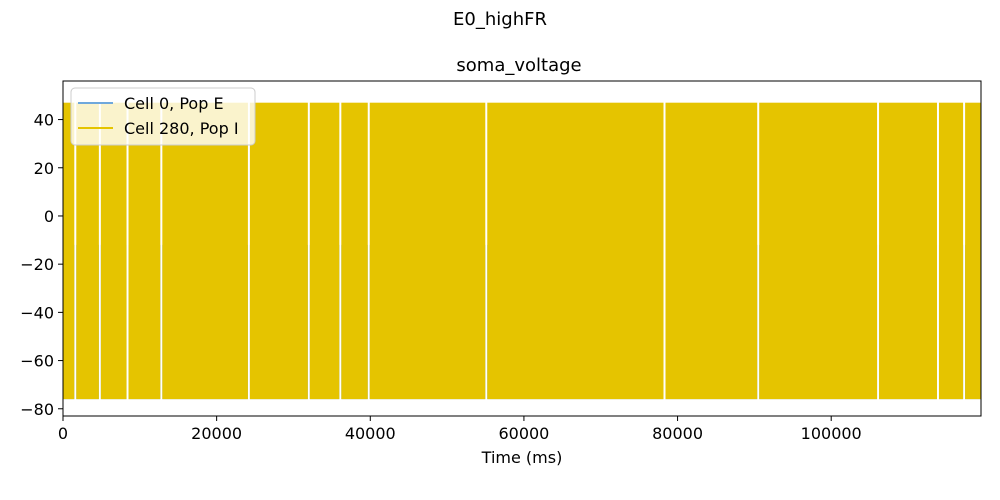 The width and height of the screenshot is (1000, 500). Describe the element at coordinates (44, 120) in the screenshot. I see `y-tick-label: 40` at that location.